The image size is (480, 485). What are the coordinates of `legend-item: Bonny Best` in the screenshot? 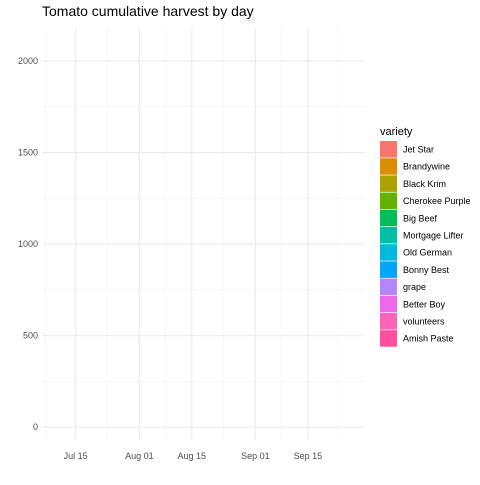 It's located at (415, 269).